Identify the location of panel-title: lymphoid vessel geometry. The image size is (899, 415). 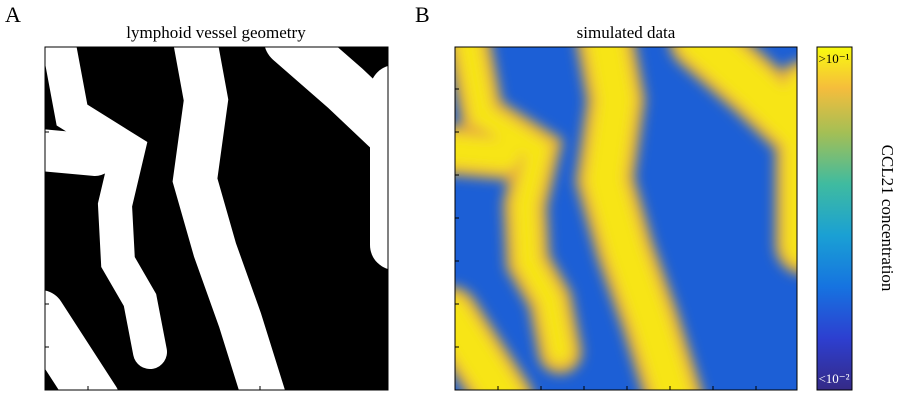
(216, 32).